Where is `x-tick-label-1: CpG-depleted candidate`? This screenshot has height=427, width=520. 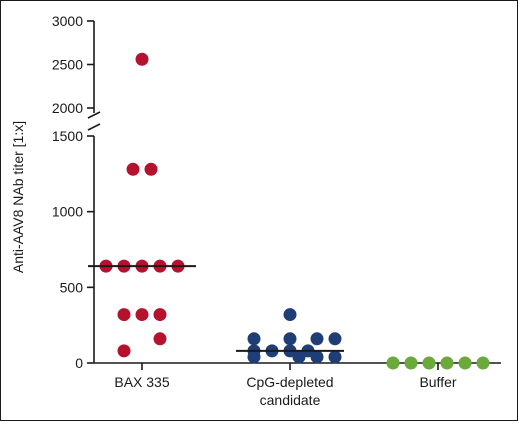 x-tick-label-1: CpG-depleted candidate is located at coordinates (289, 391).